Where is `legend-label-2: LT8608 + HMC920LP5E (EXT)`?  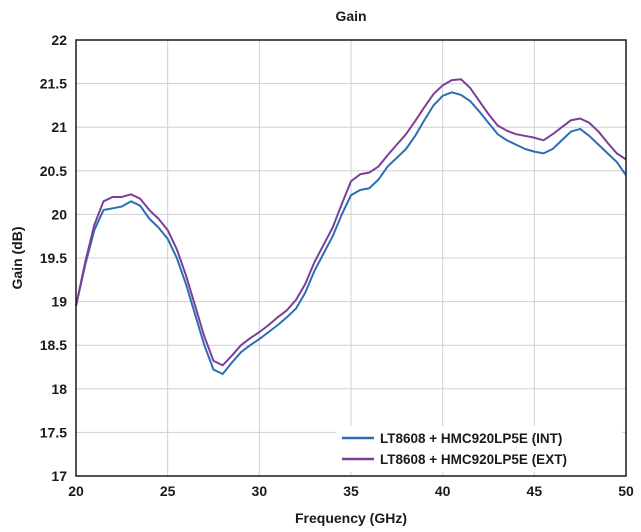
legend-label-2: LT8608 + HMC920LP5E (EXT) is located at coordinates (473, 459).